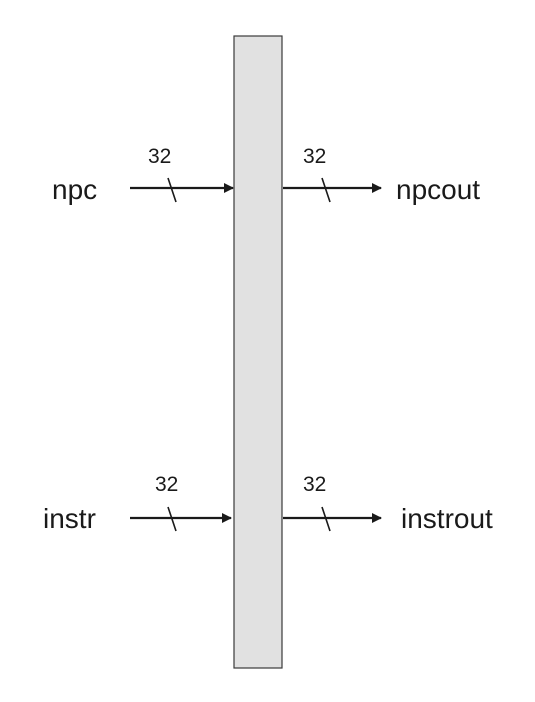 The height and width of the screenshot is (702, 535). Describe the element at coordinates (159, 156) in the screenshot. I see `npc-input-width-label: 32` at that location.